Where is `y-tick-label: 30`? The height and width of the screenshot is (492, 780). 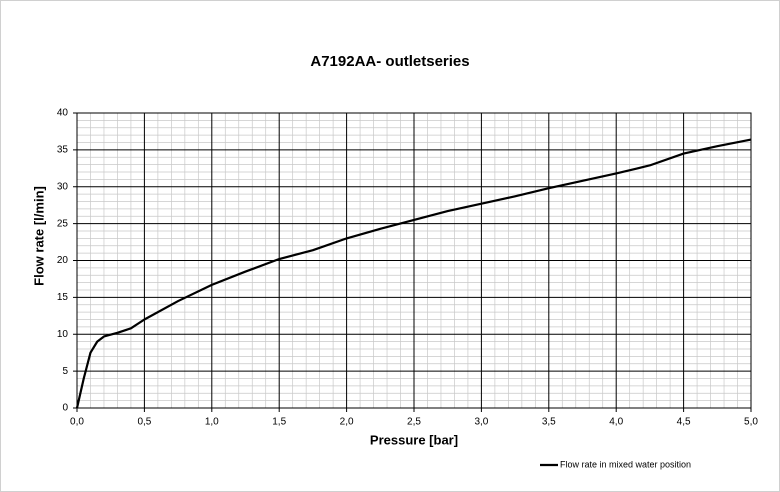 y-tick-label: 30 is located at coordinates (63, 186).